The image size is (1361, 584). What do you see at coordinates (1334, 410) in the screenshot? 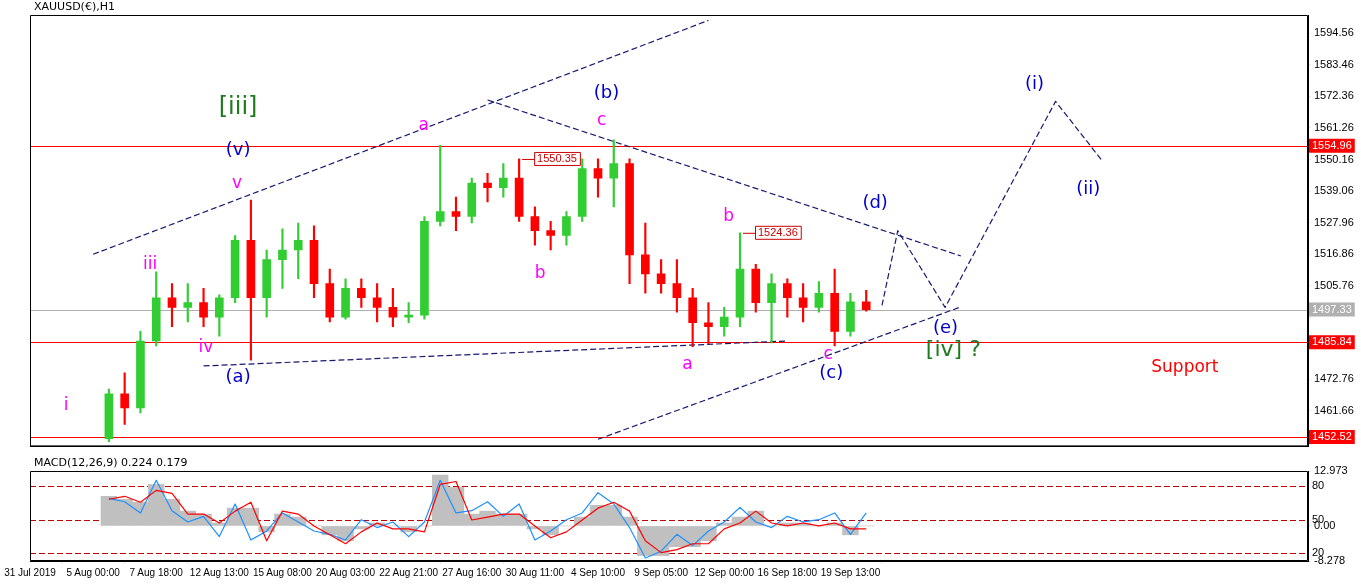
I see `y-tick-label: 1461.66` at bounding box center [1334, 410].